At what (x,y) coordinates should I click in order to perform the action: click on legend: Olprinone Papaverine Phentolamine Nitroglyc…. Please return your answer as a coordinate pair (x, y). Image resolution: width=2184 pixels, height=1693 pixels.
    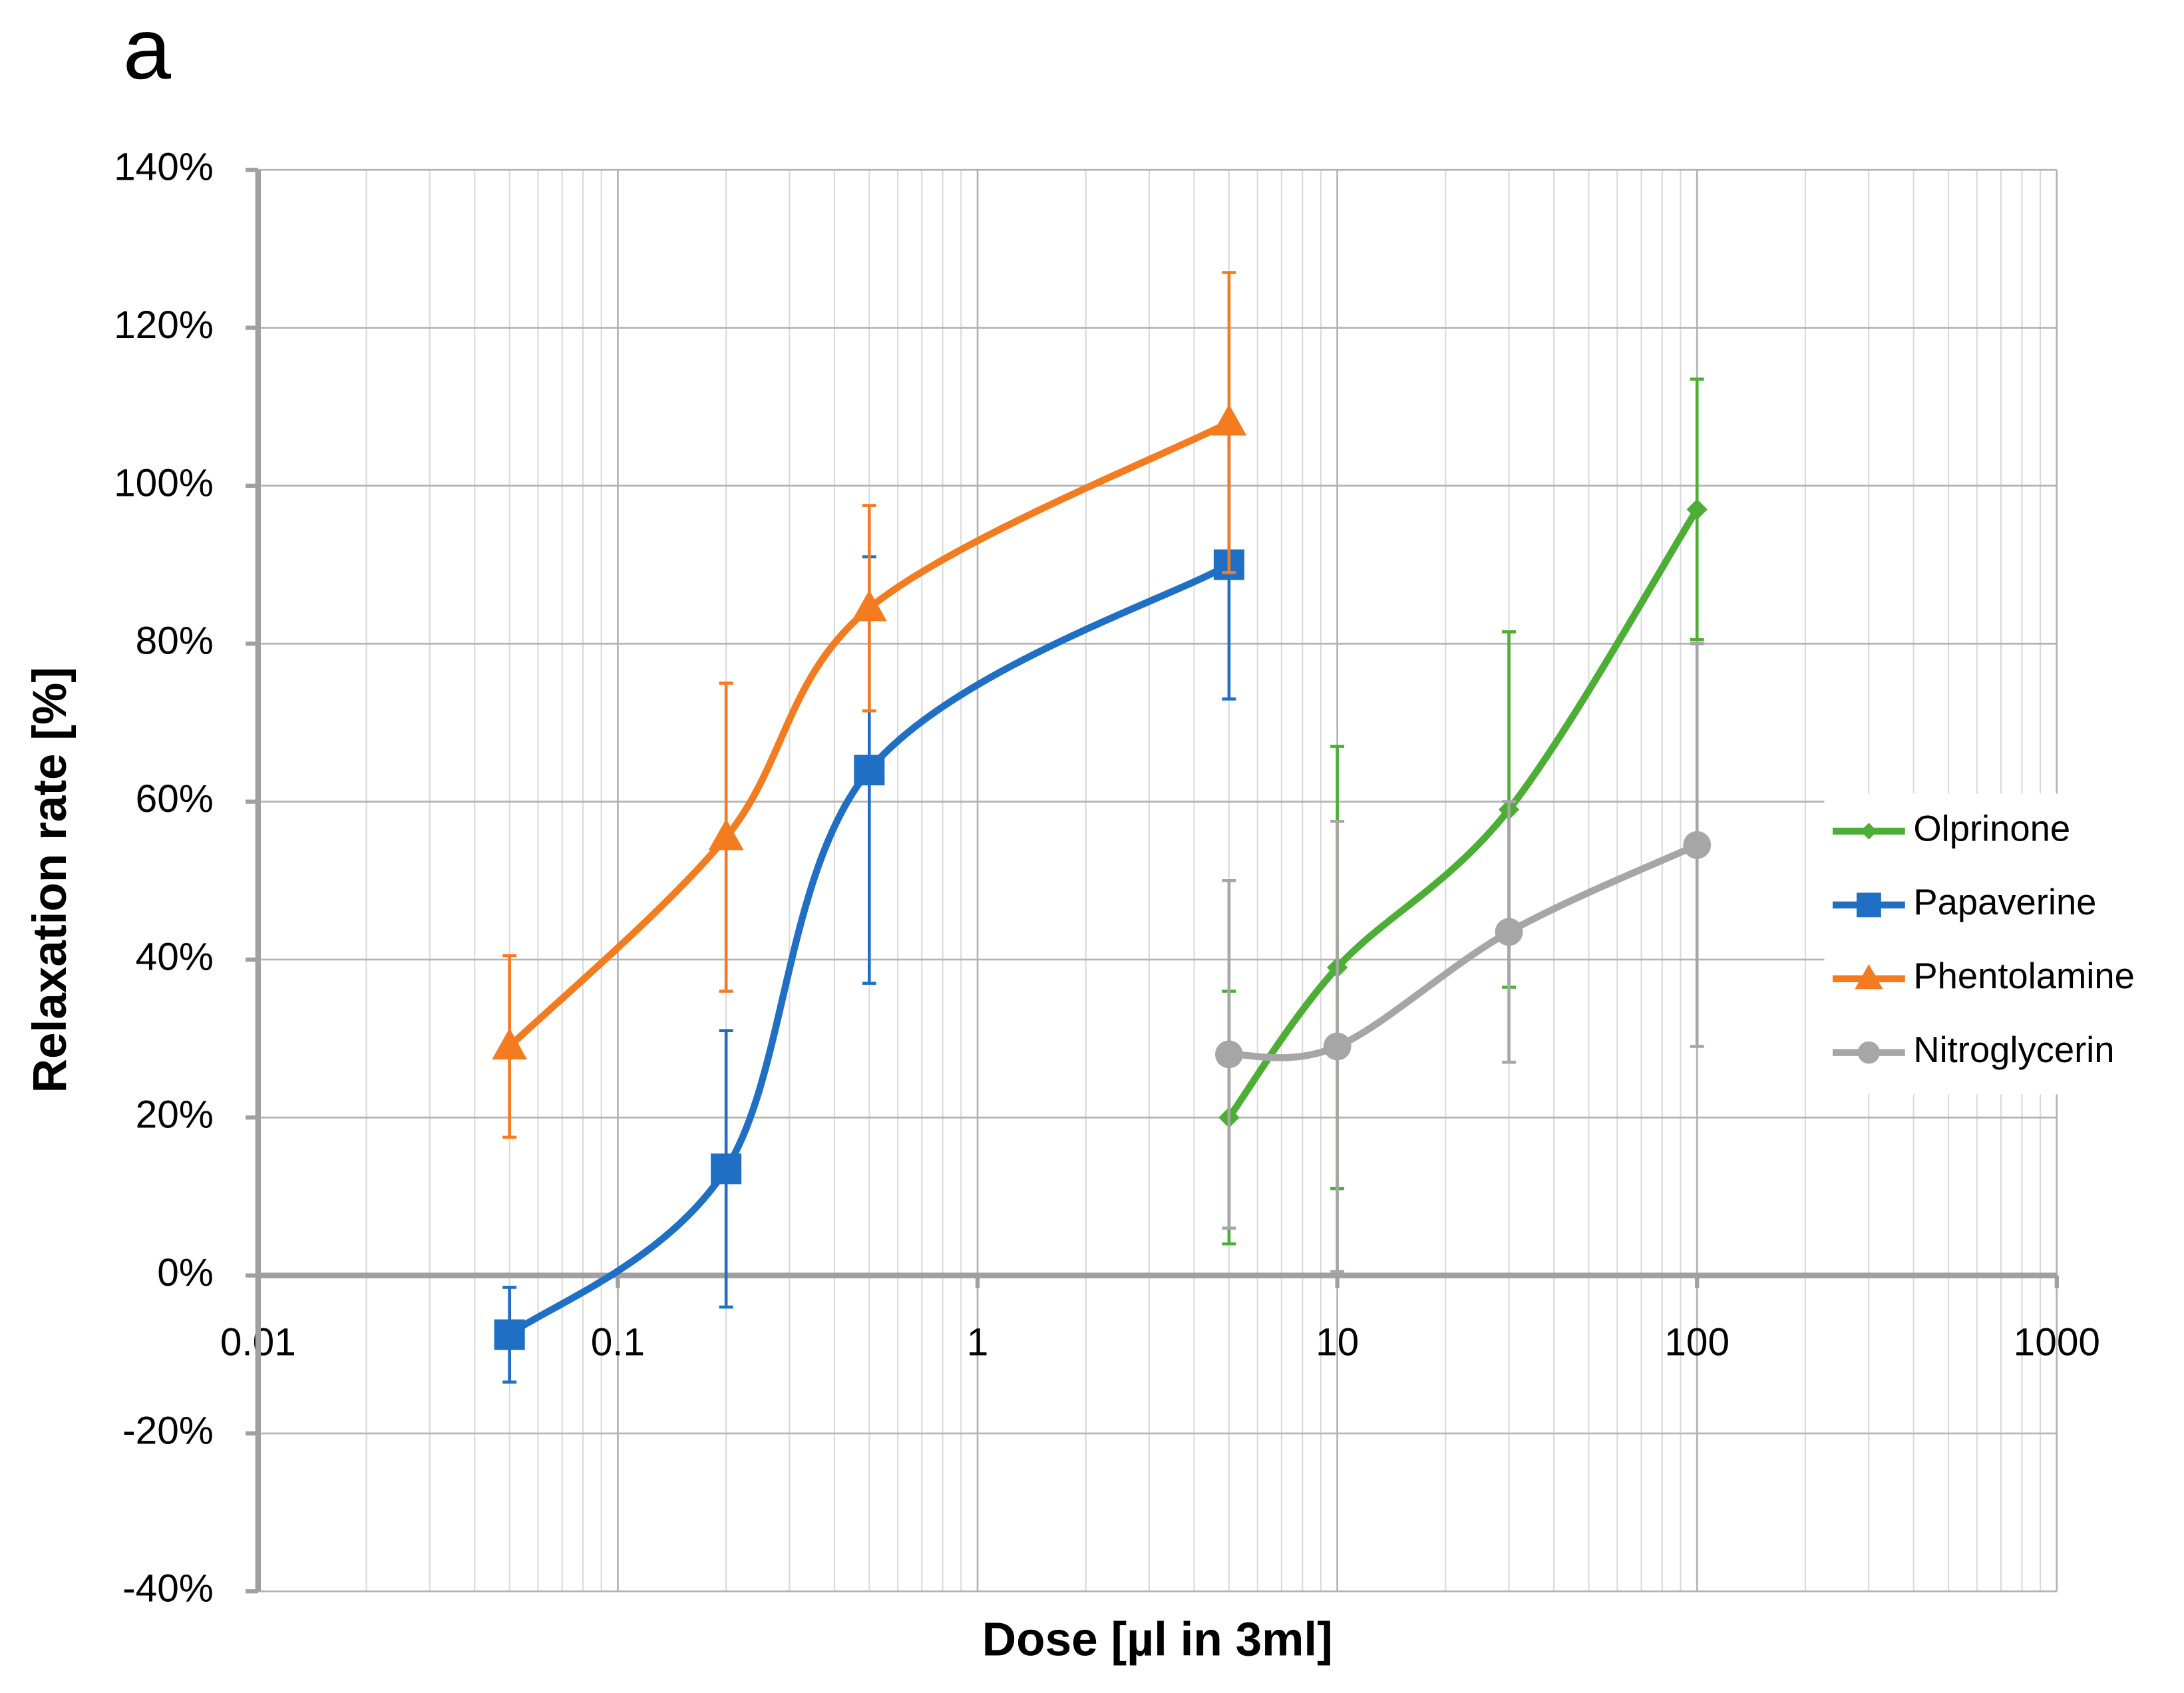
    Looking at the image, I should click on (2000, 944).